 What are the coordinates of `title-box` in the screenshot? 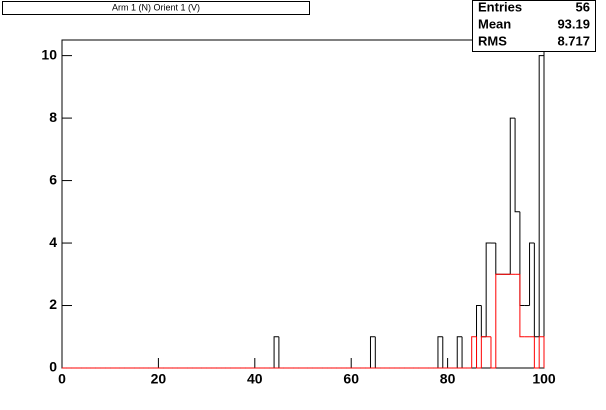 It's located at (156, 8).